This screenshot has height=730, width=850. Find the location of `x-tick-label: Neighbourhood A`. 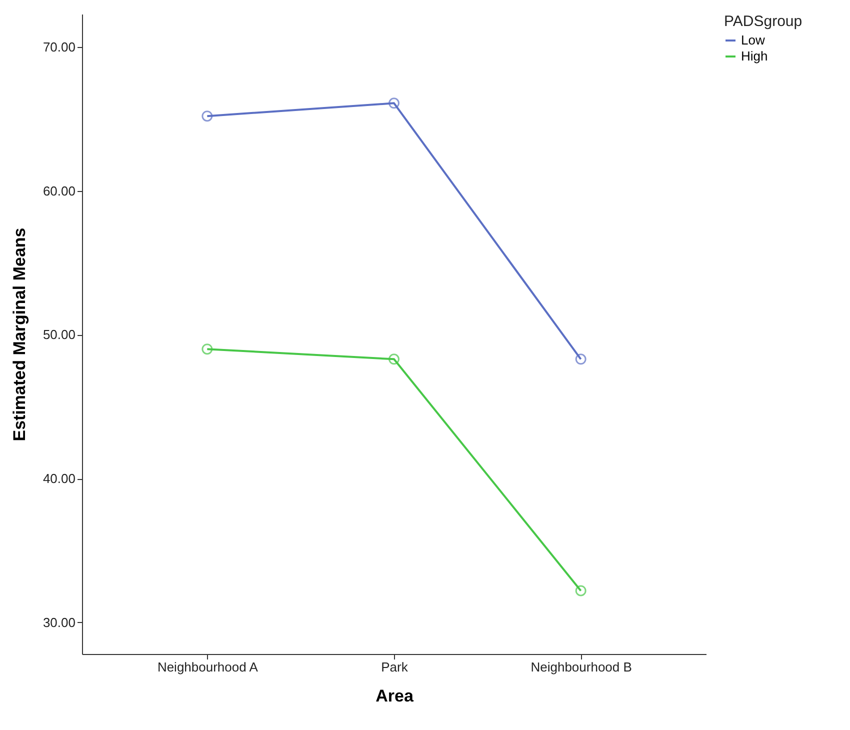

x-tick-label: Neighbourhood A is located at coordinates (207, 667).